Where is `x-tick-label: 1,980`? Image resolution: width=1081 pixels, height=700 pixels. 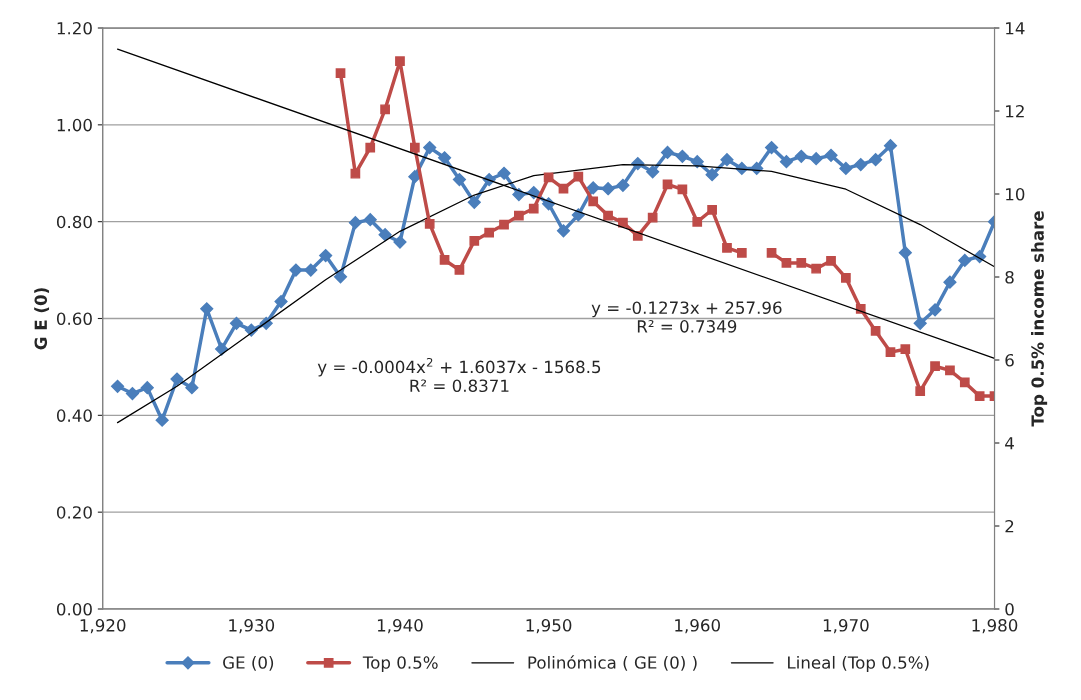 x-tick-label: 1,980 is located at coordinates (995, 626).